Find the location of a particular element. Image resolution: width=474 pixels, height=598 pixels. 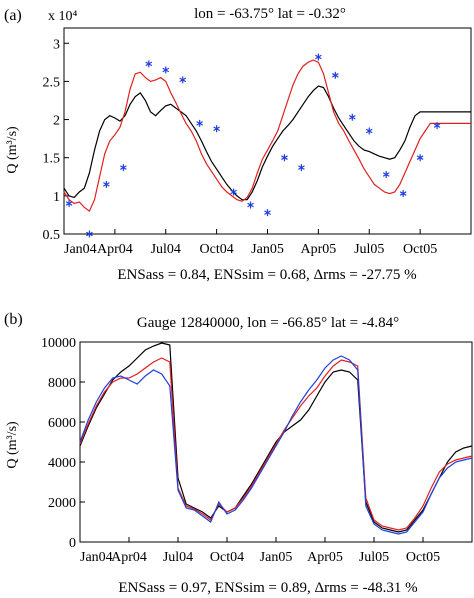

y-tick-label: 0.5 is located at coordinates (52, 235).